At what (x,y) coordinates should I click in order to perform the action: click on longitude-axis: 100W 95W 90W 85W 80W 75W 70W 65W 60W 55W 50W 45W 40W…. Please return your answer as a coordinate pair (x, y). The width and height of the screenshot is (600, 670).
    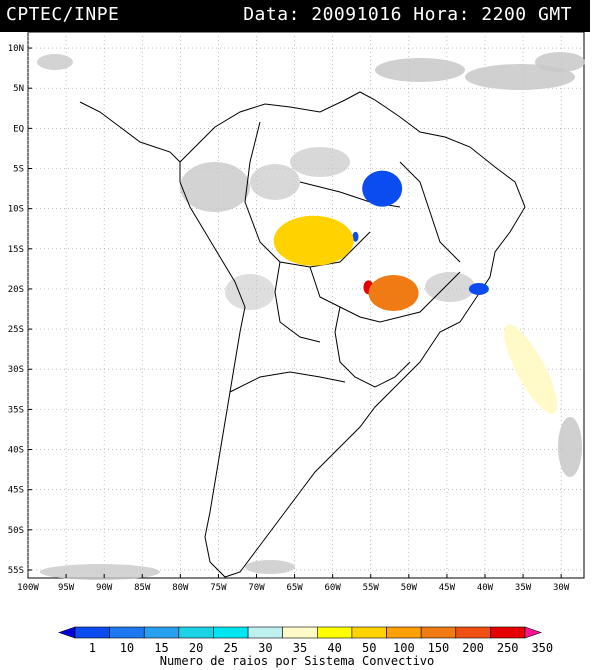
    Looking at the image, I should click on (293, 583).